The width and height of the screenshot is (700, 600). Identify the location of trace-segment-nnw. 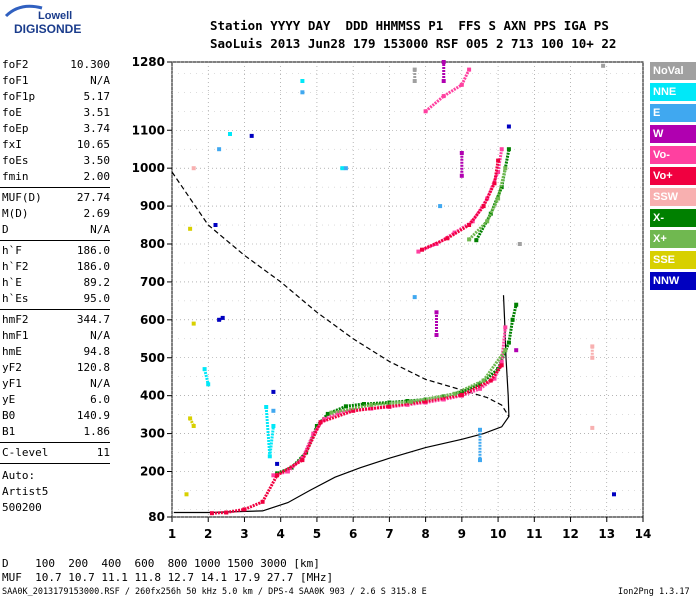
(221, 319).